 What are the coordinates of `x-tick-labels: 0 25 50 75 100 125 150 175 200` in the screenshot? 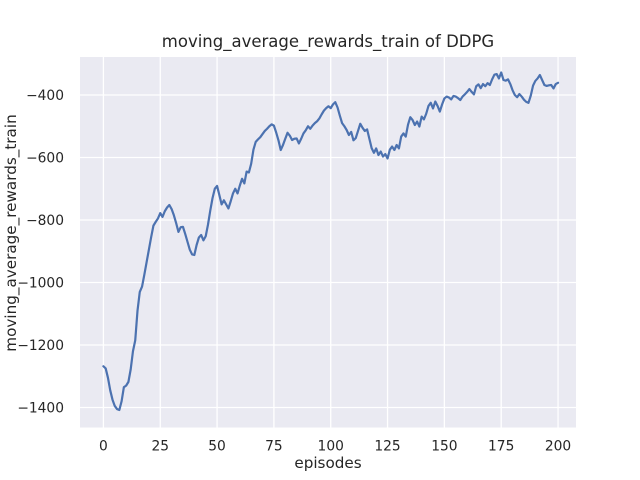 It's located at (335, 447).